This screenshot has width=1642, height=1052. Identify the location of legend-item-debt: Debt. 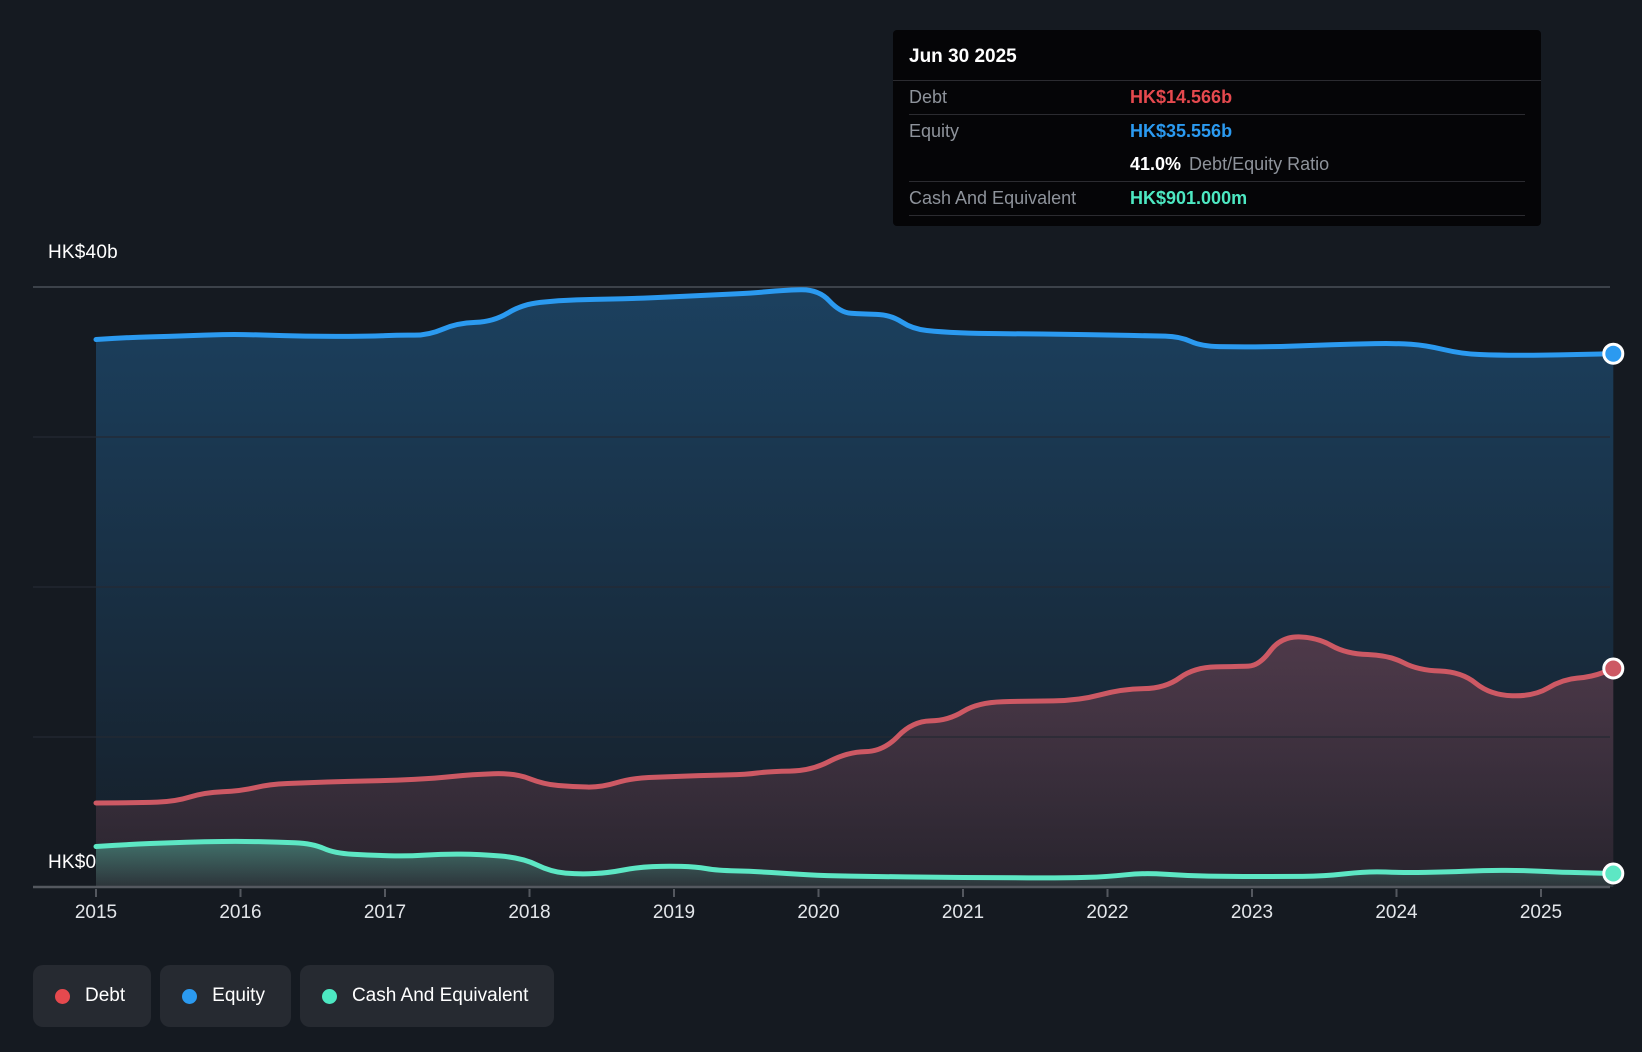
(92, 996).